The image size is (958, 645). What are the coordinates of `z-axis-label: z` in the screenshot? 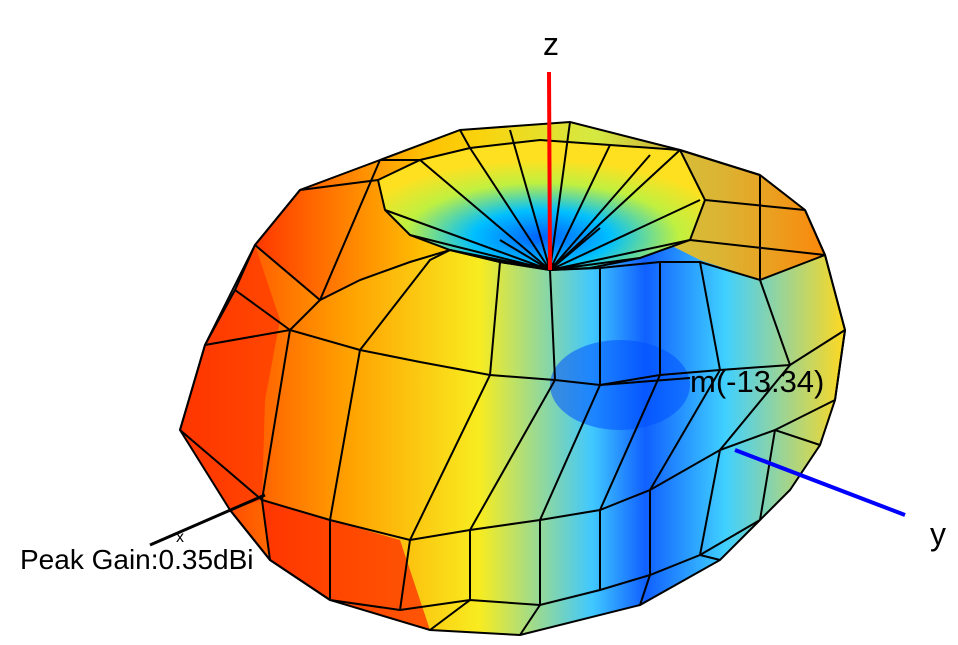 It's located at (551, 44).